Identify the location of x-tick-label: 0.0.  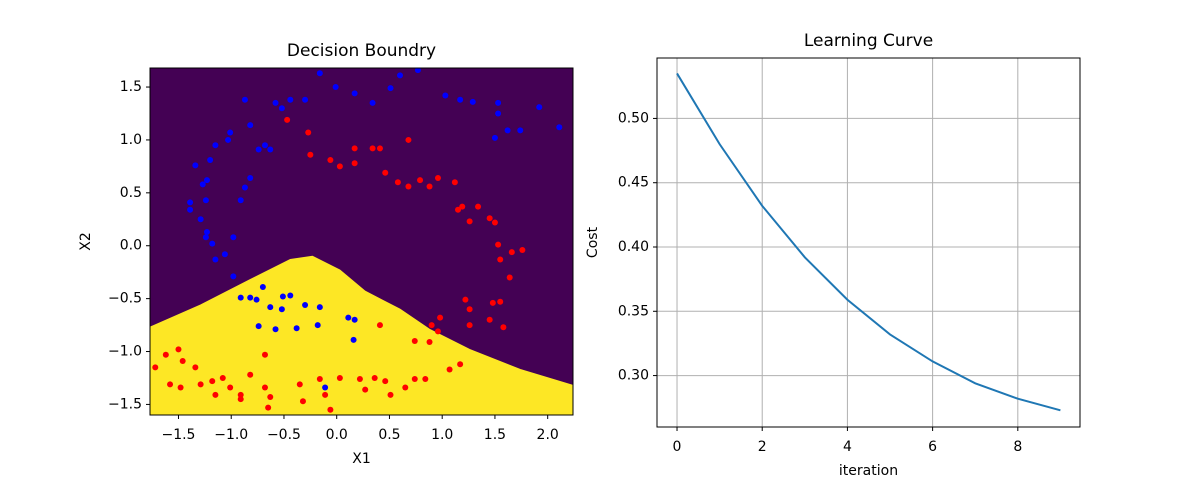
(337, 435).